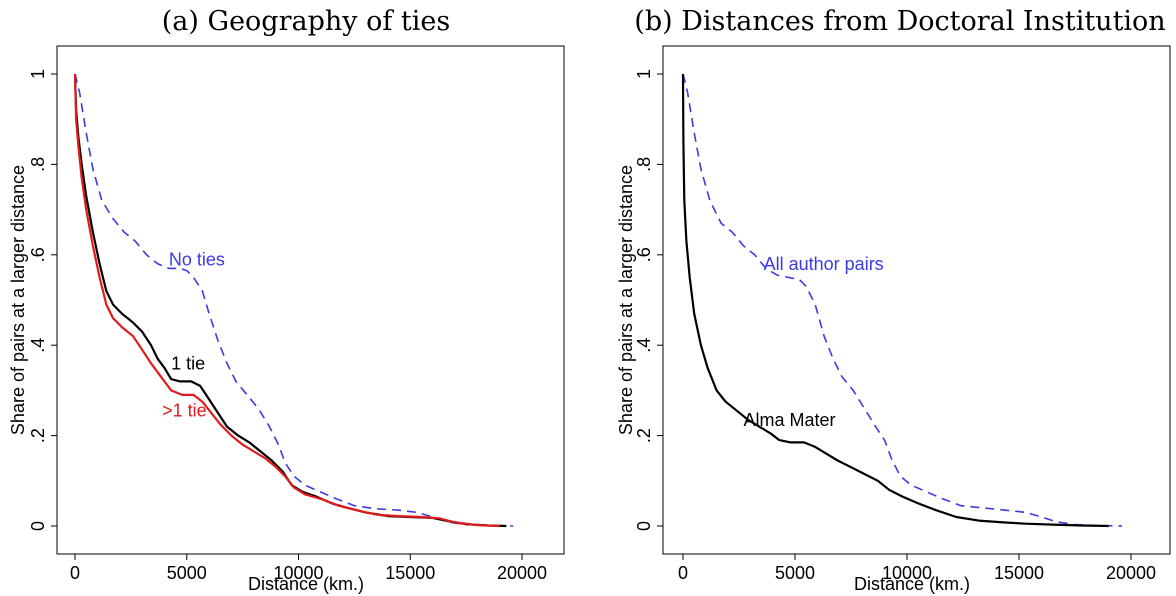 Image resolution: width=1176 pixels, height=596 pixels. I want to click on panel-b-x-tick-label-0: 0, so click(683, 573).